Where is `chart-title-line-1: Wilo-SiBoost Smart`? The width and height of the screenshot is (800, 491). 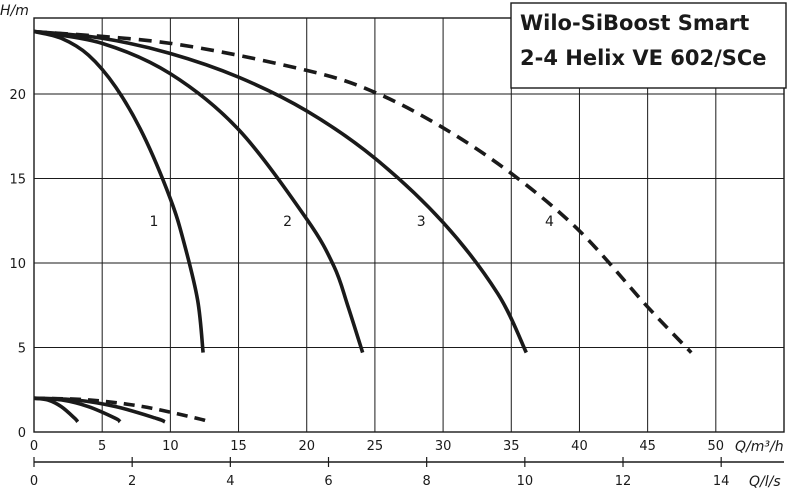
chart-title-line-1: Wilo-SiBoost Smart is located at coordinates (634, 23).